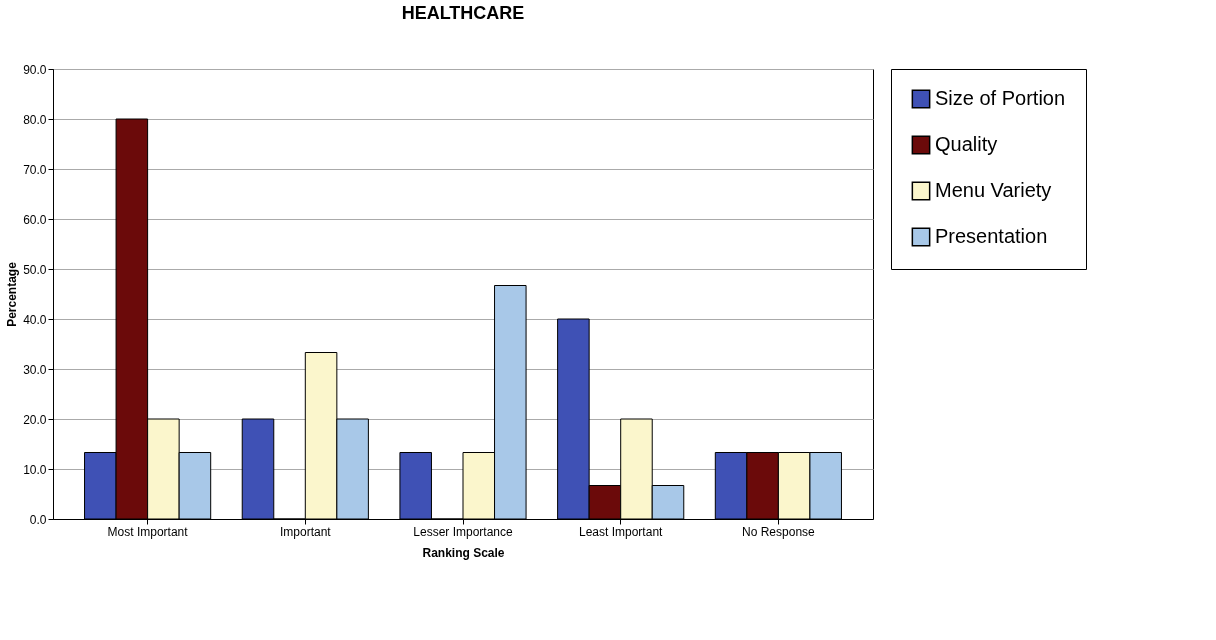 The width and height of the screenshot is (1216, 640). Describe the element at coordinates (12, 294) in the screenshot. I see `y-axis-title: Percentage` at that location.